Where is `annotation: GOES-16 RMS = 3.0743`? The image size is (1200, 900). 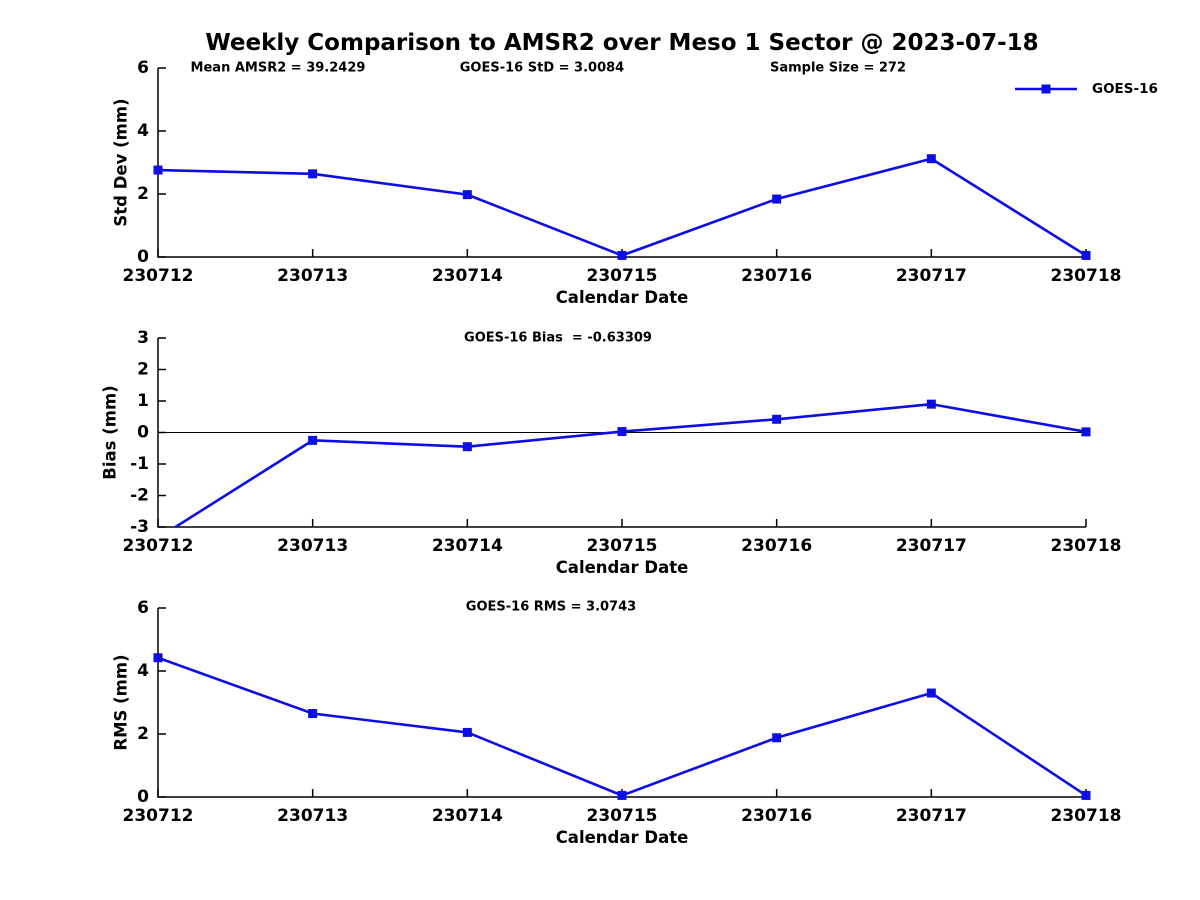
annotation: GOES-16 RMS = 3.0743 is located at coordinates (551, 607).